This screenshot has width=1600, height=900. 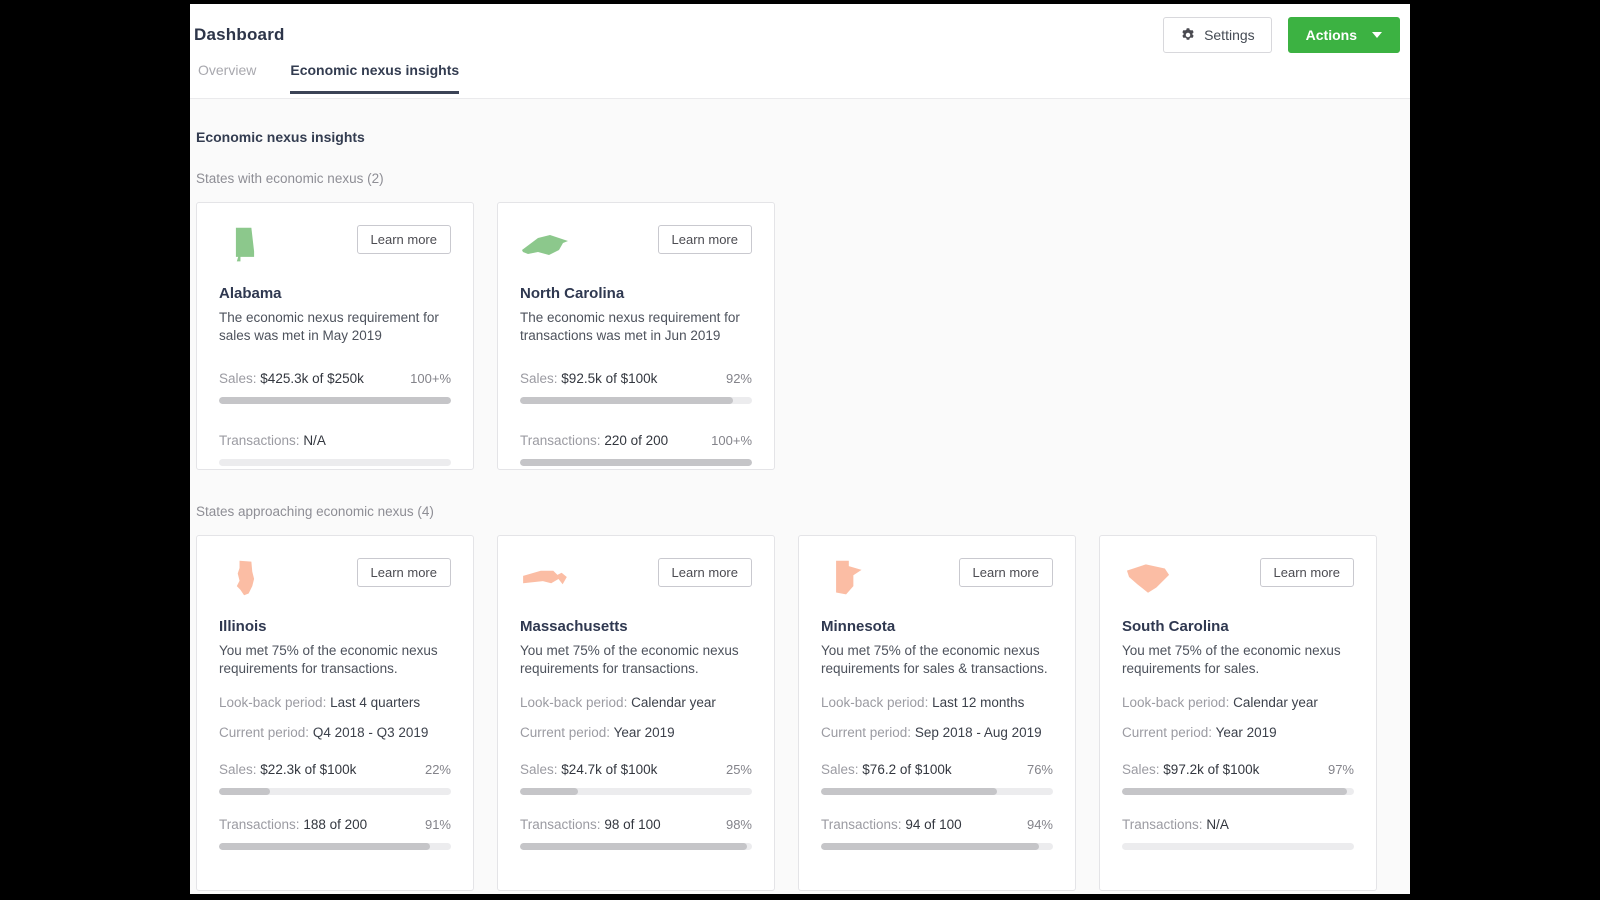 I want to click on sales-value: $22.3k of $100k, so click(x=308, y=769).